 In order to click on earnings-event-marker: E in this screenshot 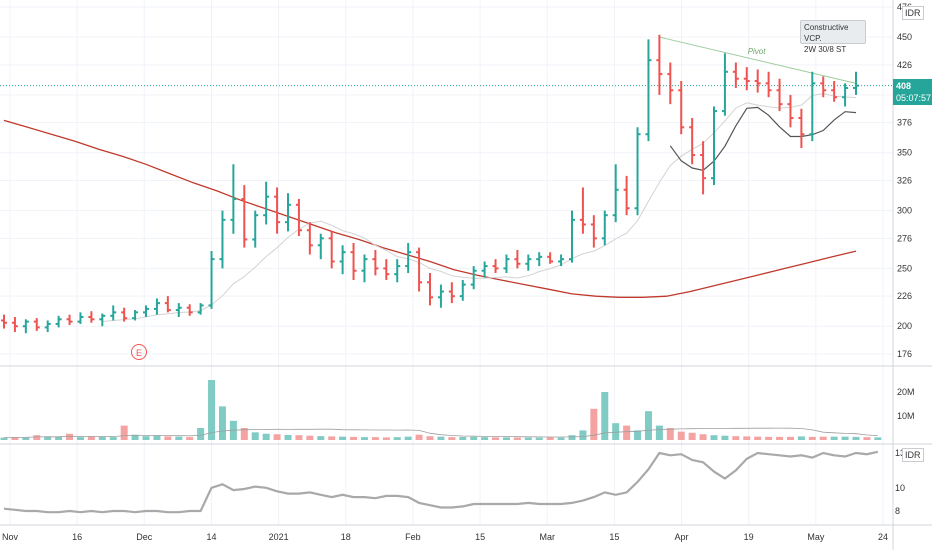, I will do `click(139, 352)`.